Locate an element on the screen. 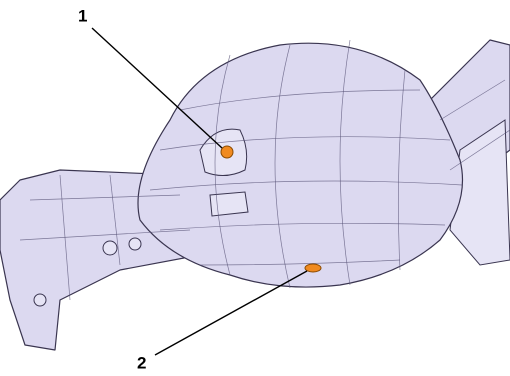 This screenshot has height=376, width=510. plugs is located at coordinates (271, 209).